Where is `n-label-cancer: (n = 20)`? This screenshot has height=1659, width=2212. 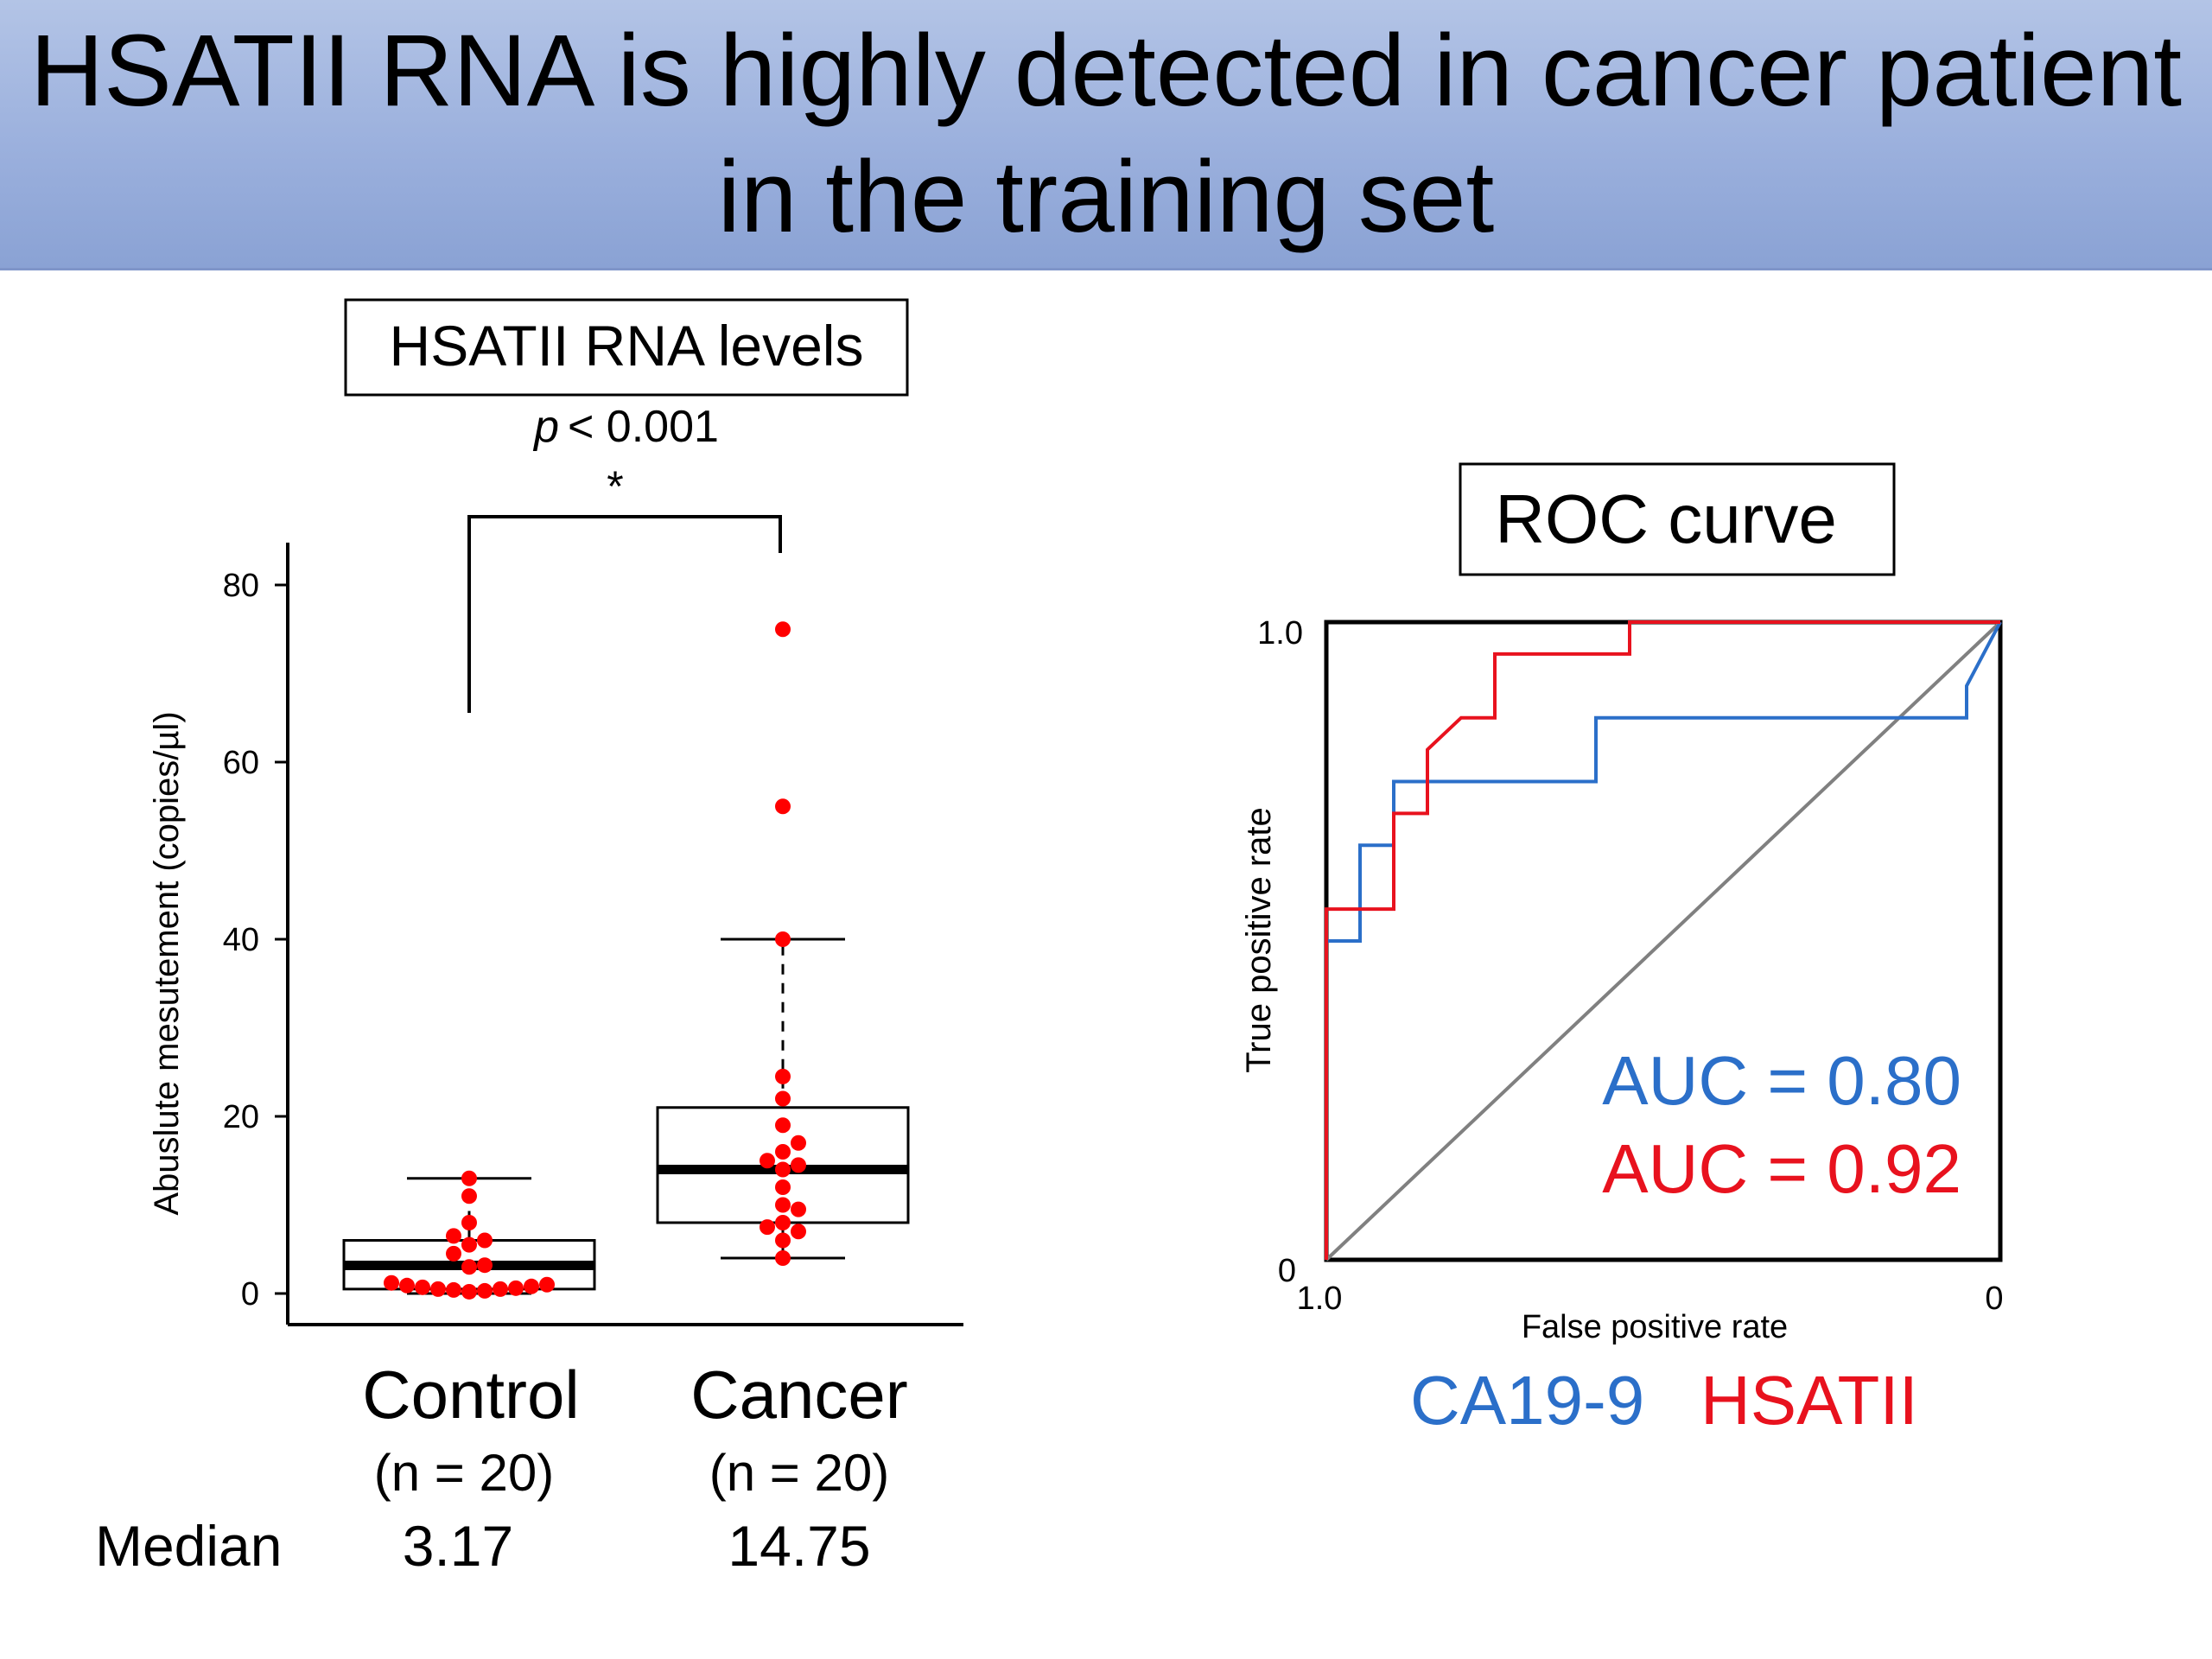 n-label-cancer: (n = 20) is located at coordinates (799, 1473).